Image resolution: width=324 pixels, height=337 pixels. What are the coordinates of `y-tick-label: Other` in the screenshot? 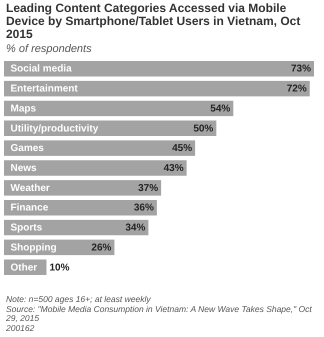 It's located at (24, 268).